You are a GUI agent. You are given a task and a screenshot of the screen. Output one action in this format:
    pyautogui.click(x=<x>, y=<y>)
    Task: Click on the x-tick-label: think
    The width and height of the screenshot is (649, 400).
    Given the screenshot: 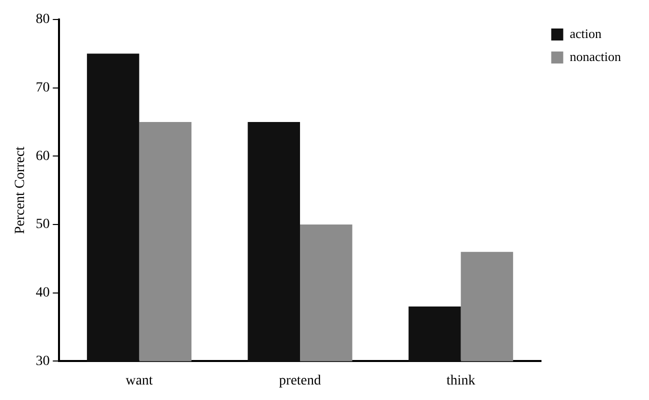 What is the action you would take?
    pyautogui.click(x=461, y=380)
    